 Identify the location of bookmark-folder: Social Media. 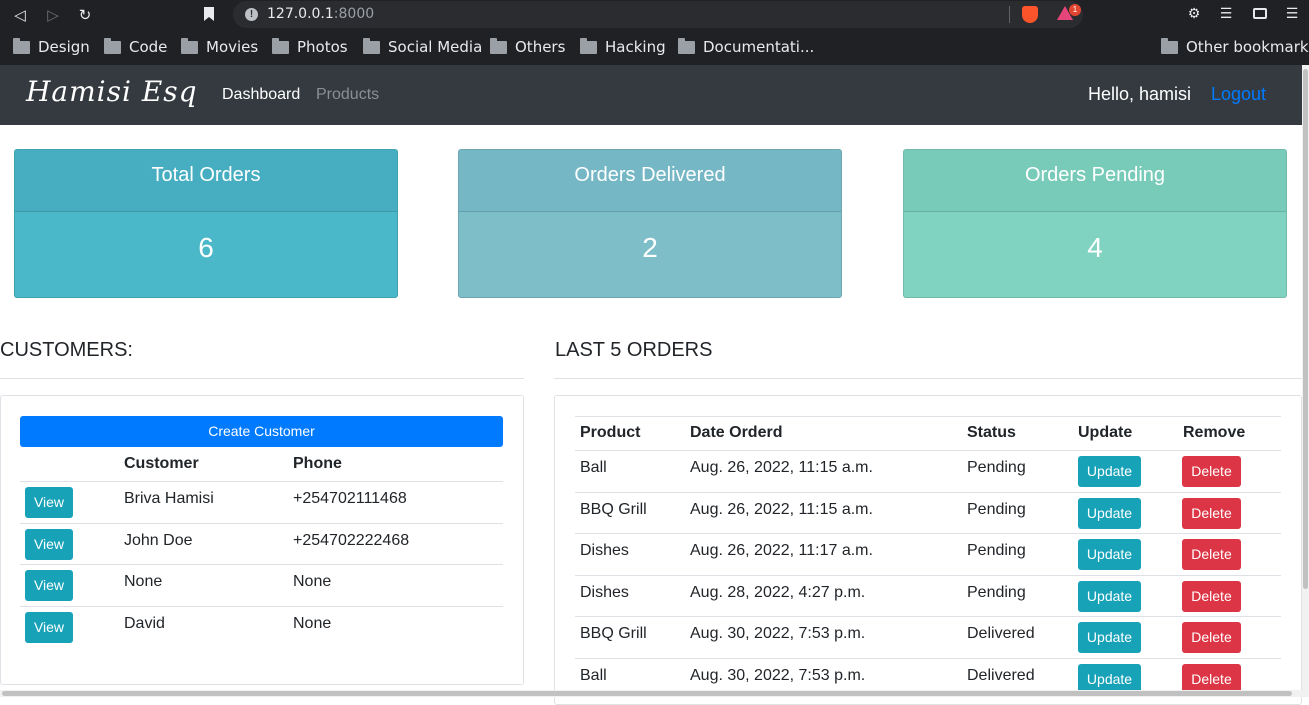
(422, 46).